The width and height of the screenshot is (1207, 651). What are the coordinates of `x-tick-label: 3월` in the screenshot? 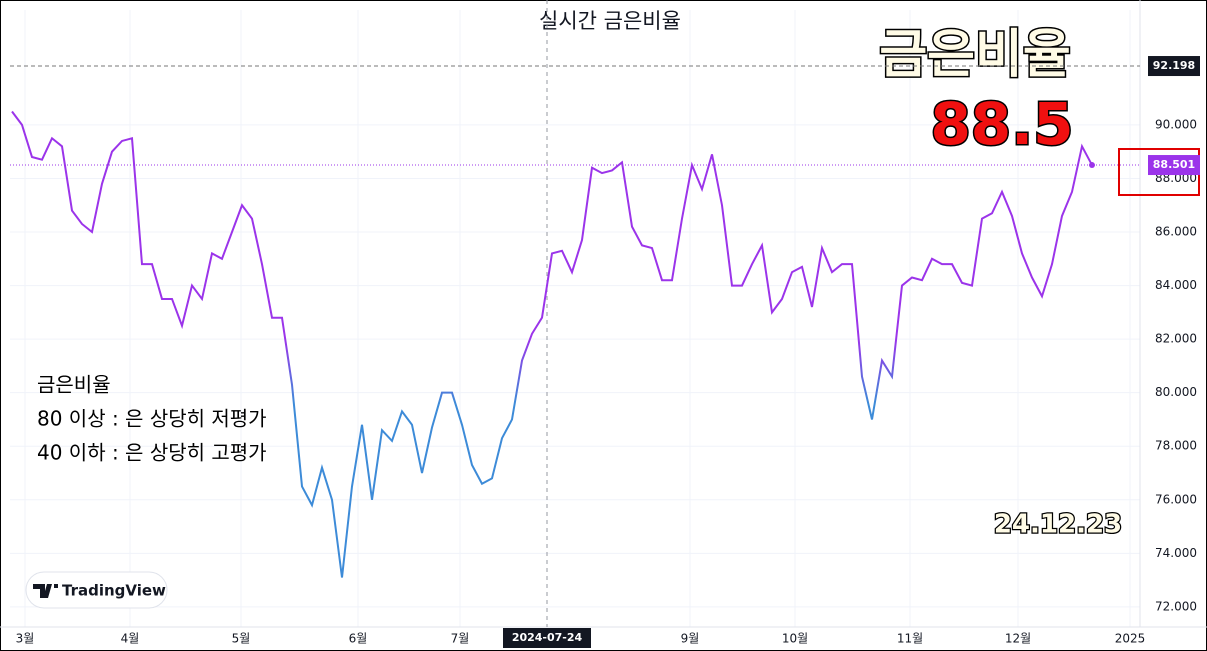 It's located at (25, 639).